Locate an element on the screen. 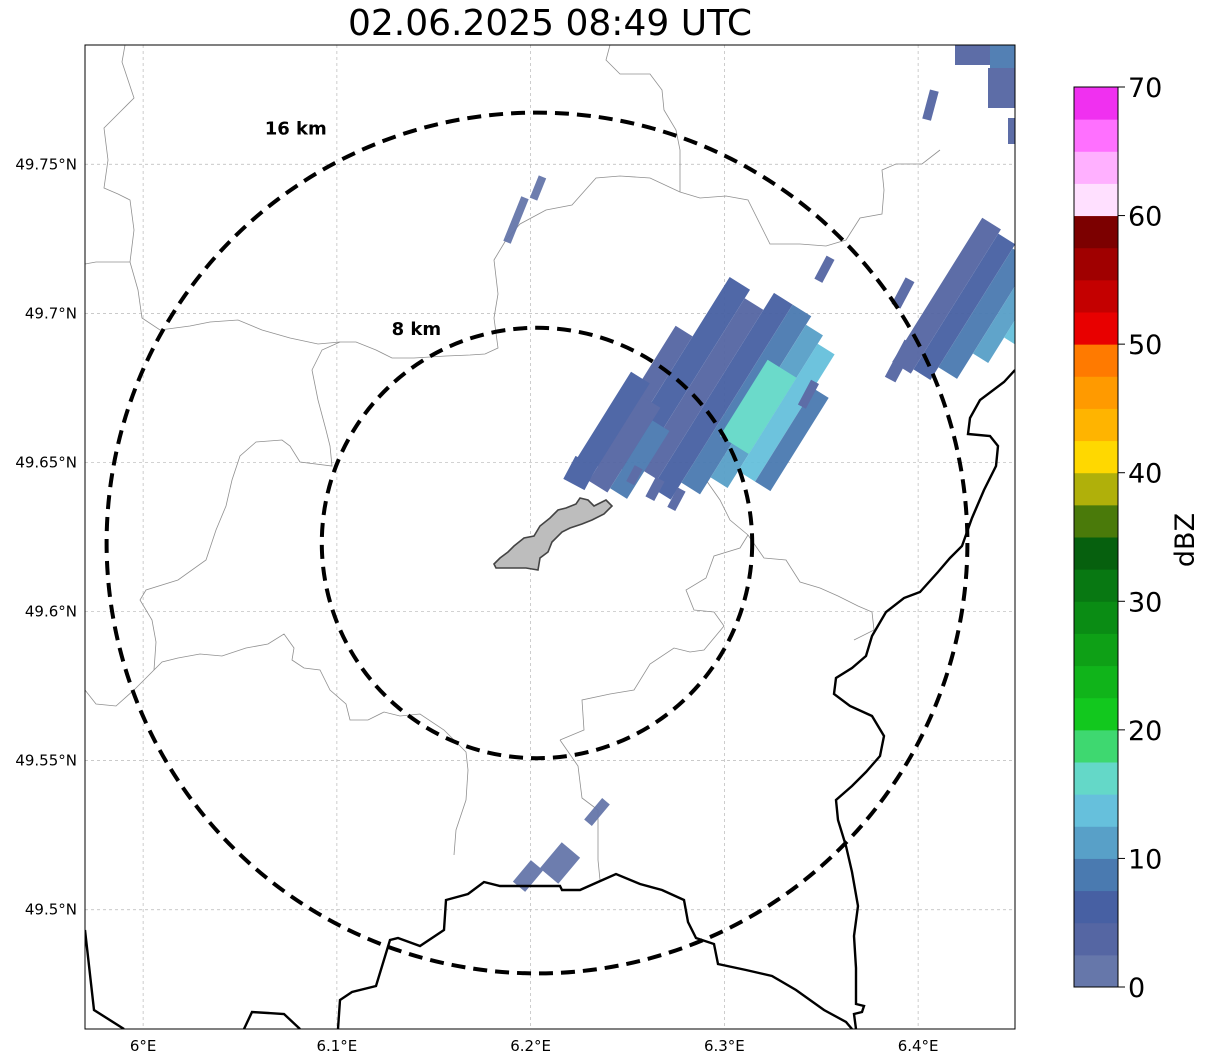 This screenshot has width=1207, height=1064. x-tick-label: 6.4°E is located at coordinates (918, 1046).